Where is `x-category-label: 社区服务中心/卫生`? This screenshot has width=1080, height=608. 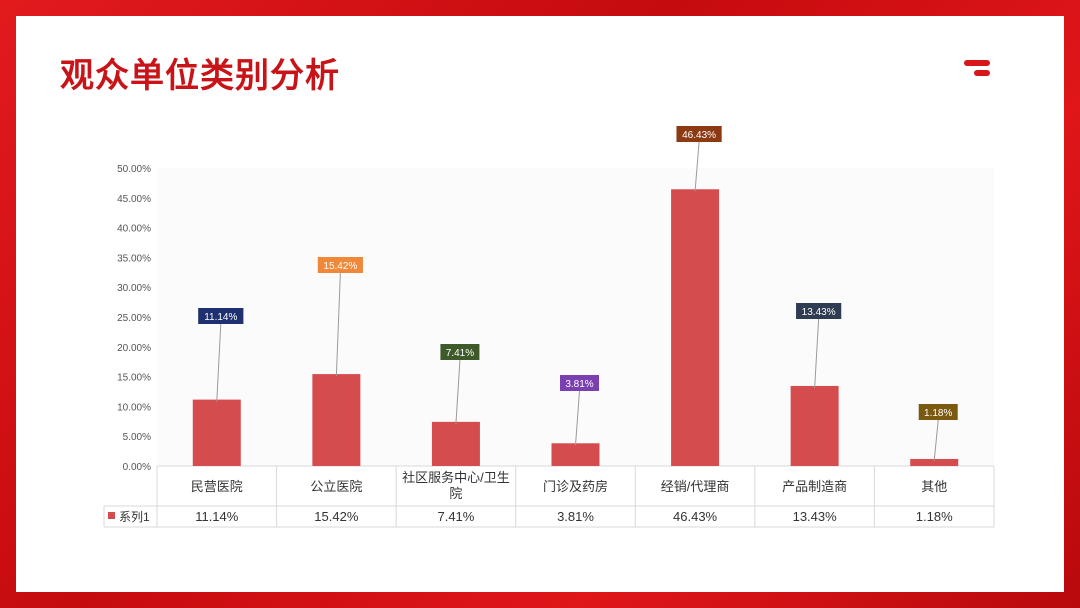 x-category-label: 社区服务中心/卫生 is located at coordinates (456, 477).